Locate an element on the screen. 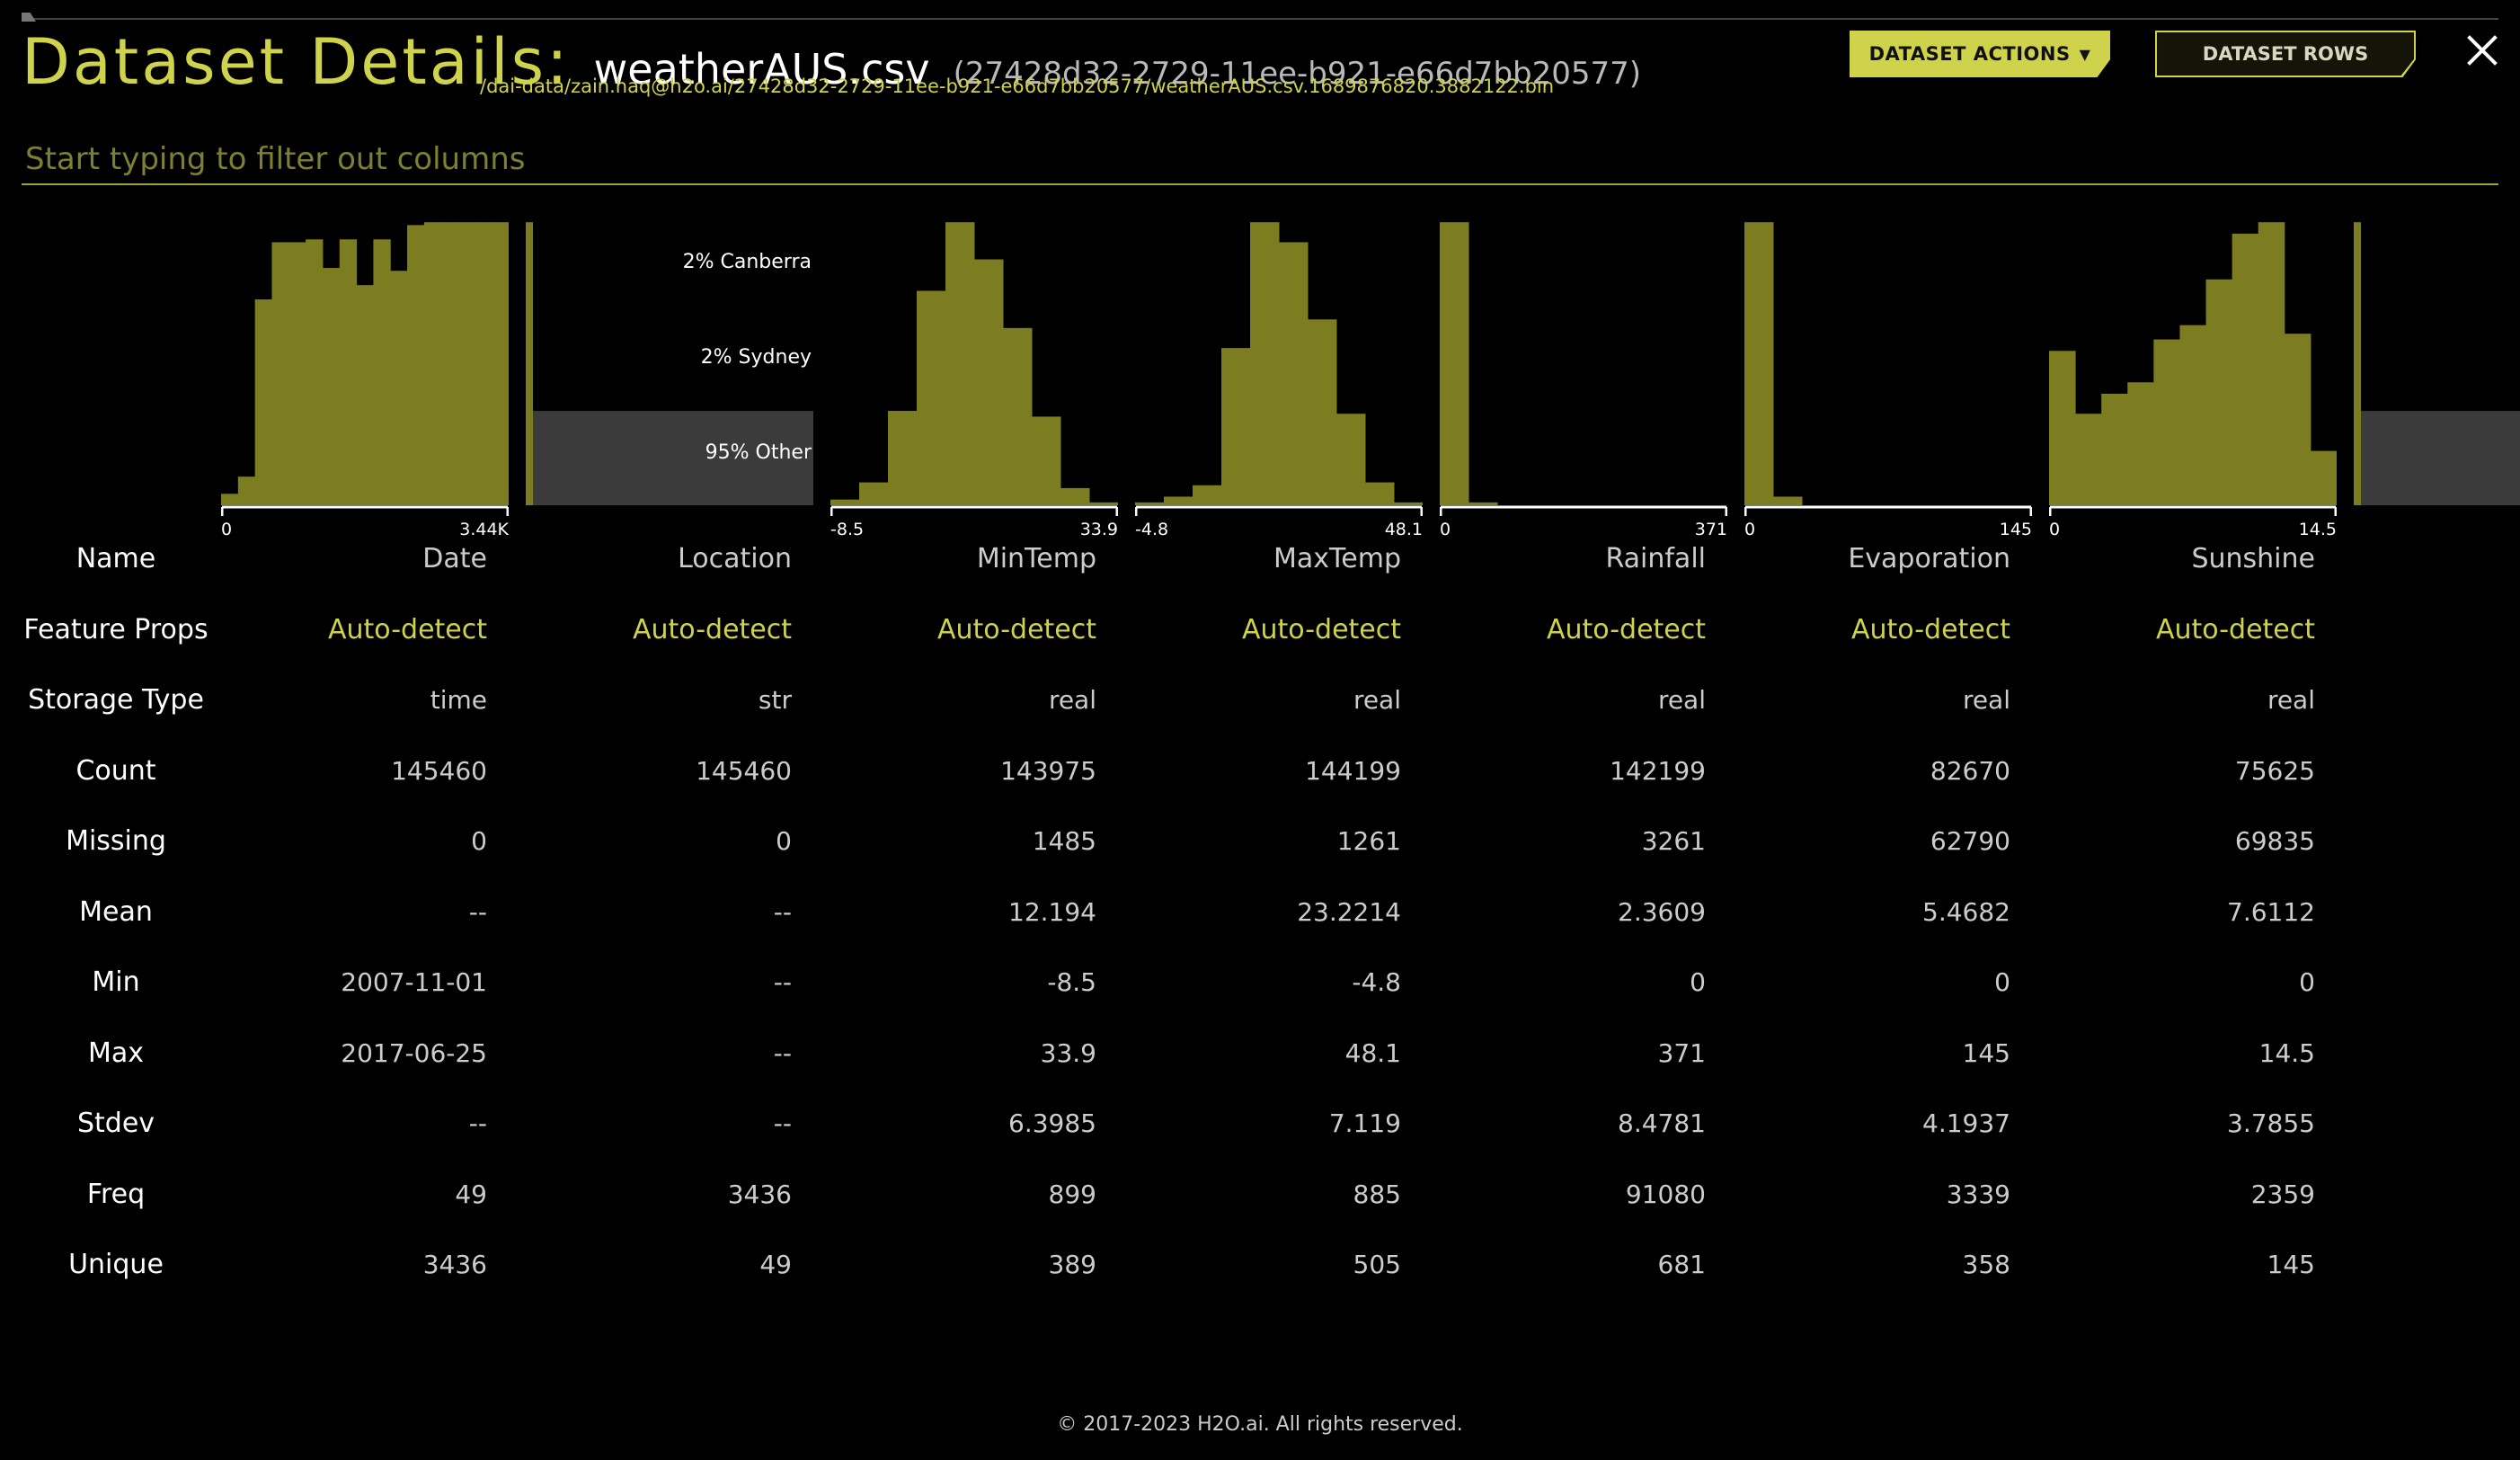 Image resolution: width=2520 pixels, height=1460 pixels. dataset-rows-button: DATASET ROWS is located at coordinates (2285, 54).